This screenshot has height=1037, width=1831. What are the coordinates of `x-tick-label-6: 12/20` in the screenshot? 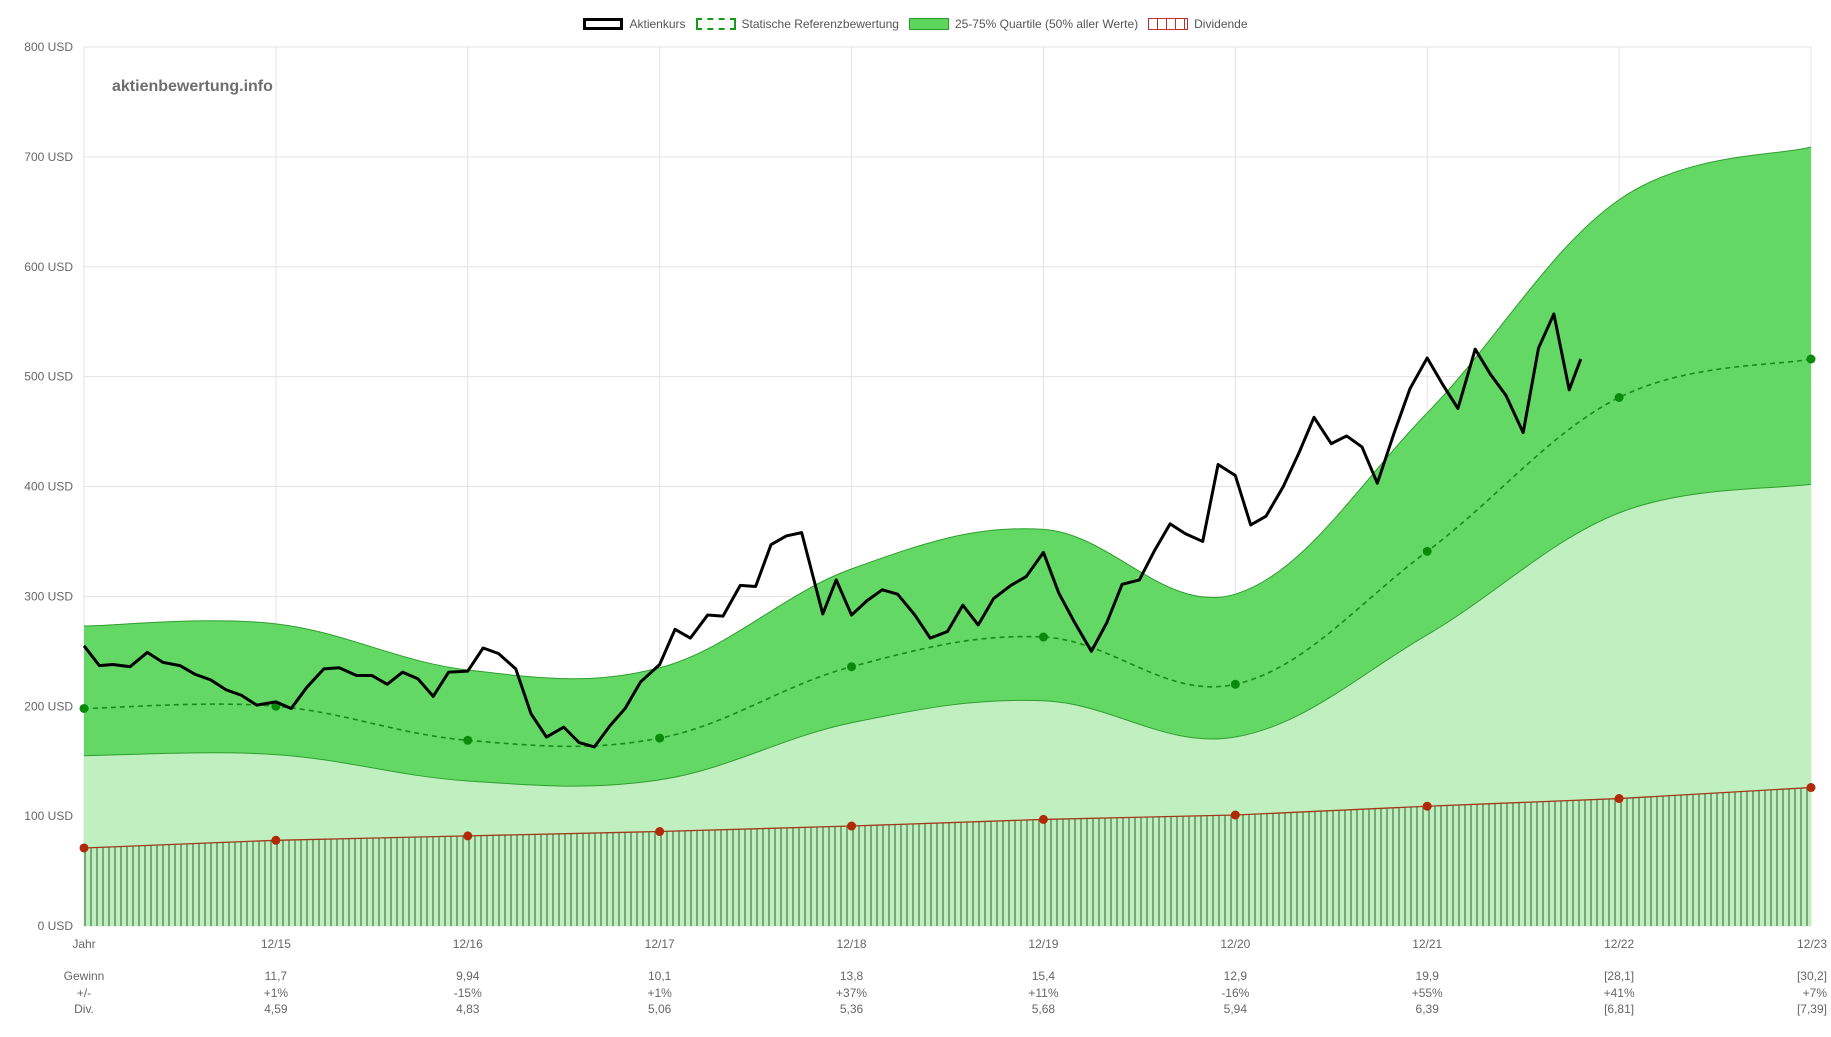 It's located at (1235, 944).